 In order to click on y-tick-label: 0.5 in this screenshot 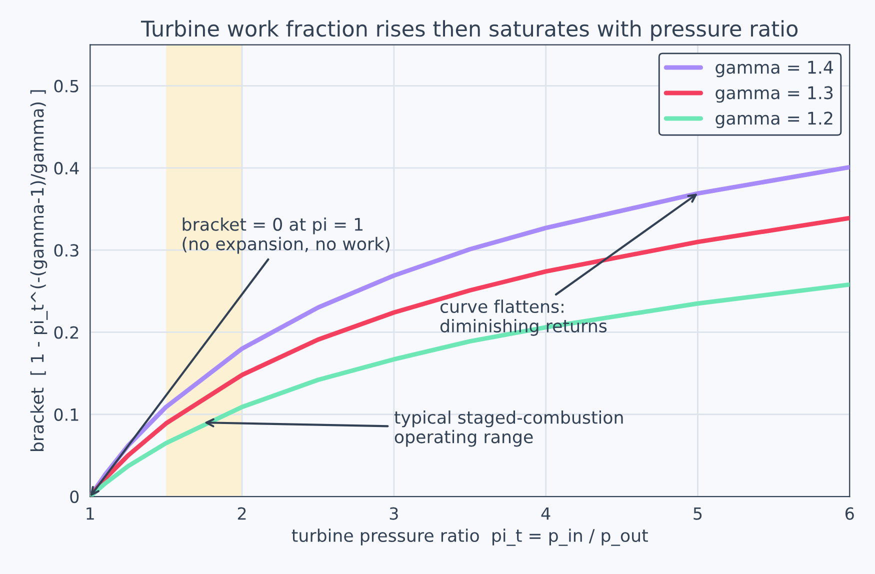, I will do `click(66, 86)`.